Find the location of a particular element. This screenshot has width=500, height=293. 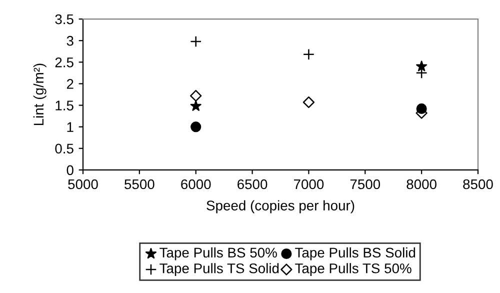

x-tick-label: 8000 is located at coordinates (421, 184).